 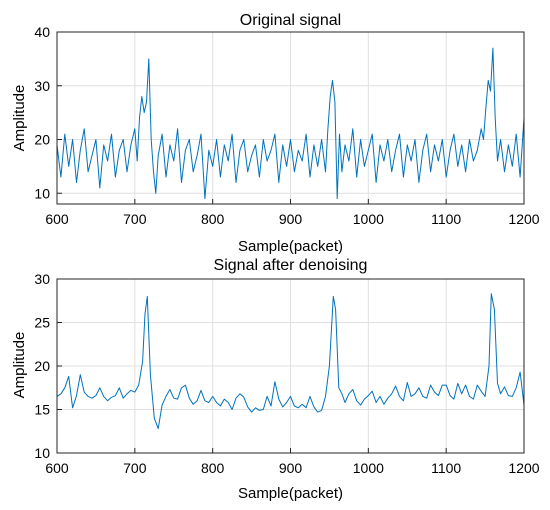 What do you see at coordinates (291, 265) in the screenshot?
I see `chart-title: Signal after denoising` at bounding box center [291, 265].